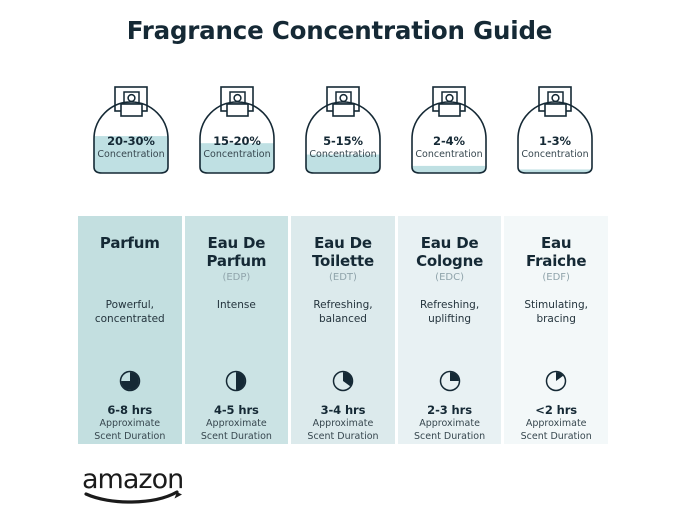 This screenshot has height=518, width=679. What do you see at coordinates (236, 305) in the screenshot?
I see `fragrance-description: Intense` at bounding box center [236, 305].